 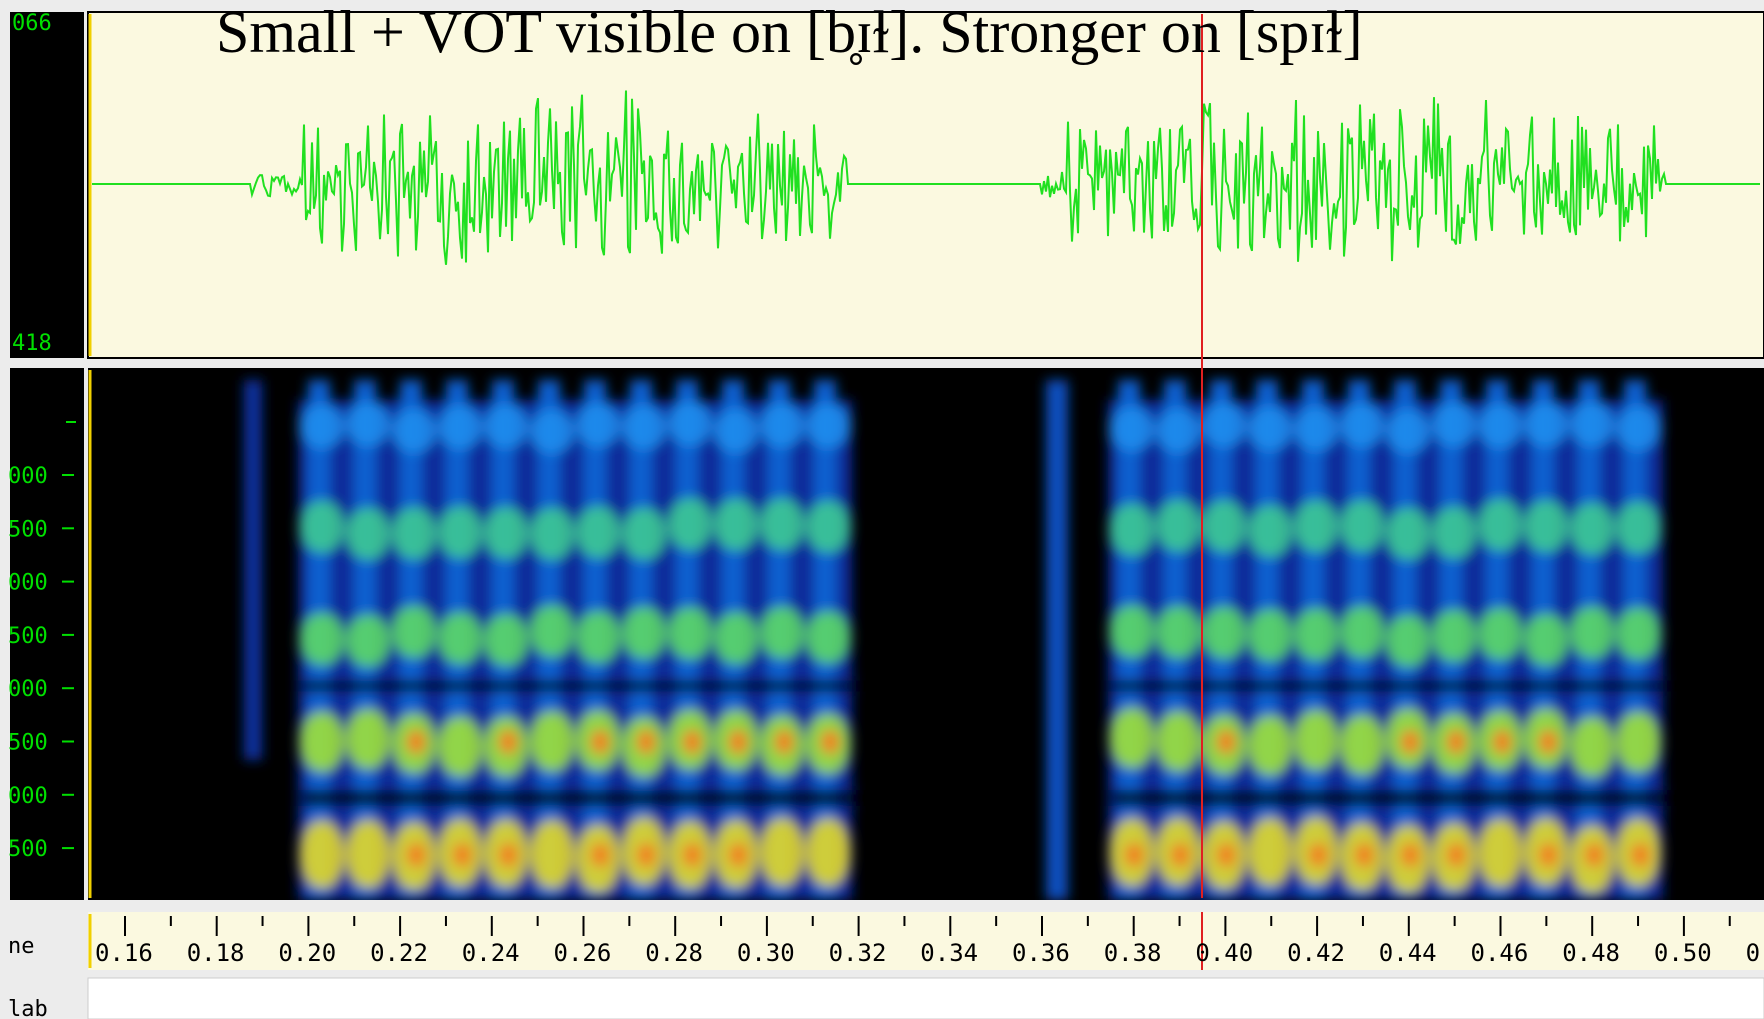 What do you see at coordinates (1500, 953) in the screenshot?
I see `time-tick-label: 0.46` at bounding box center [1500, 953].